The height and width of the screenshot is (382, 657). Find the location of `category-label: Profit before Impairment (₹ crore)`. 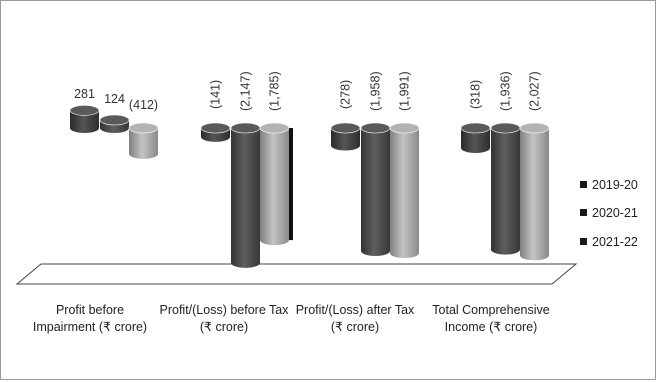

category-label: Profit before Impairment (₹ crore) is located at coordinates (90, 318).